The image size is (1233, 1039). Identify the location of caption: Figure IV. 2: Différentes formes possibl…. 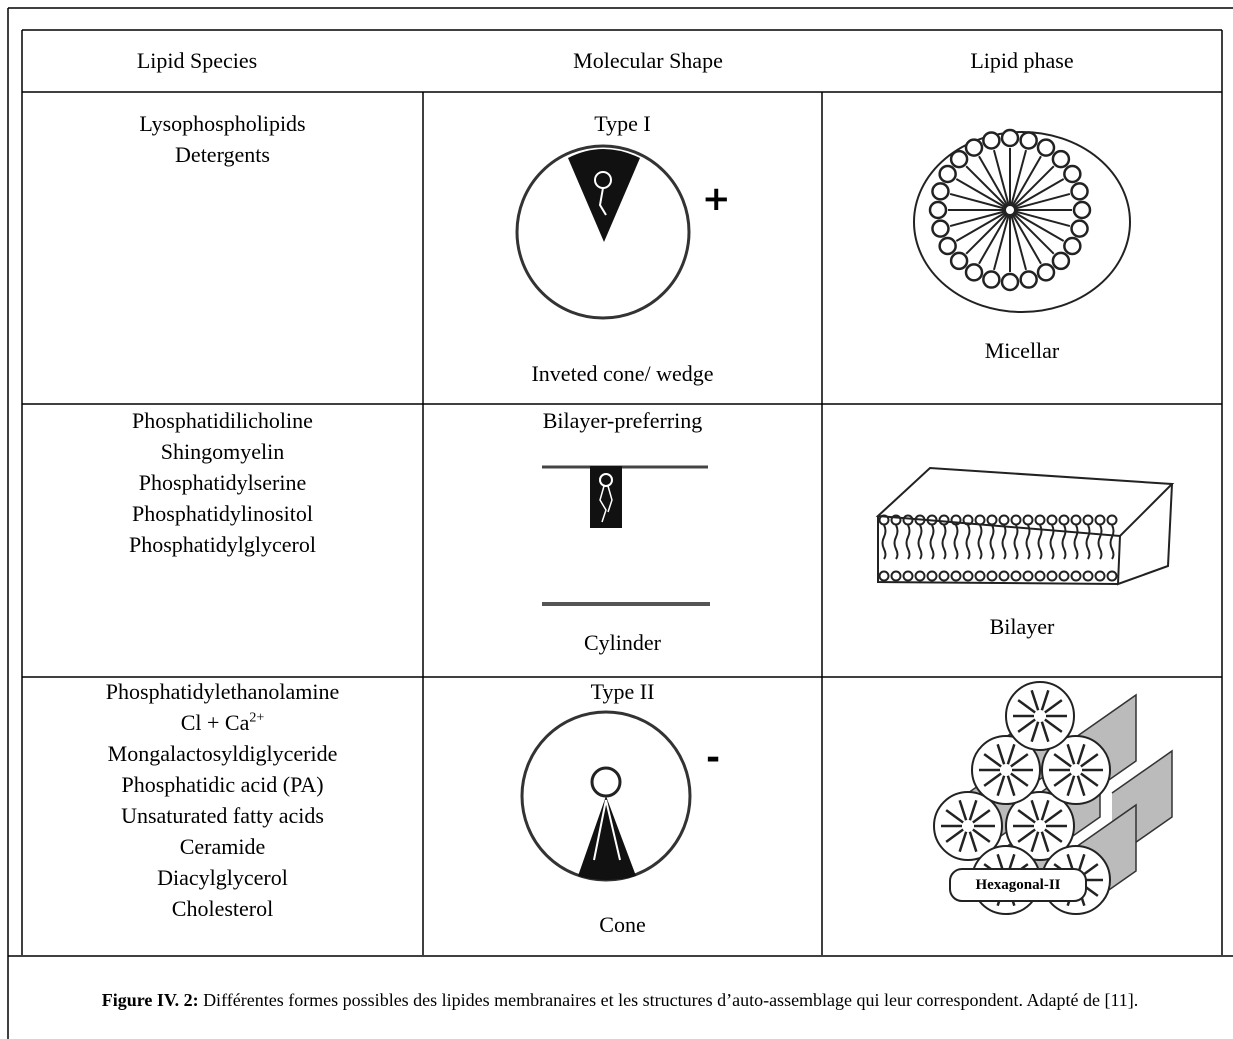
(620, 1000).